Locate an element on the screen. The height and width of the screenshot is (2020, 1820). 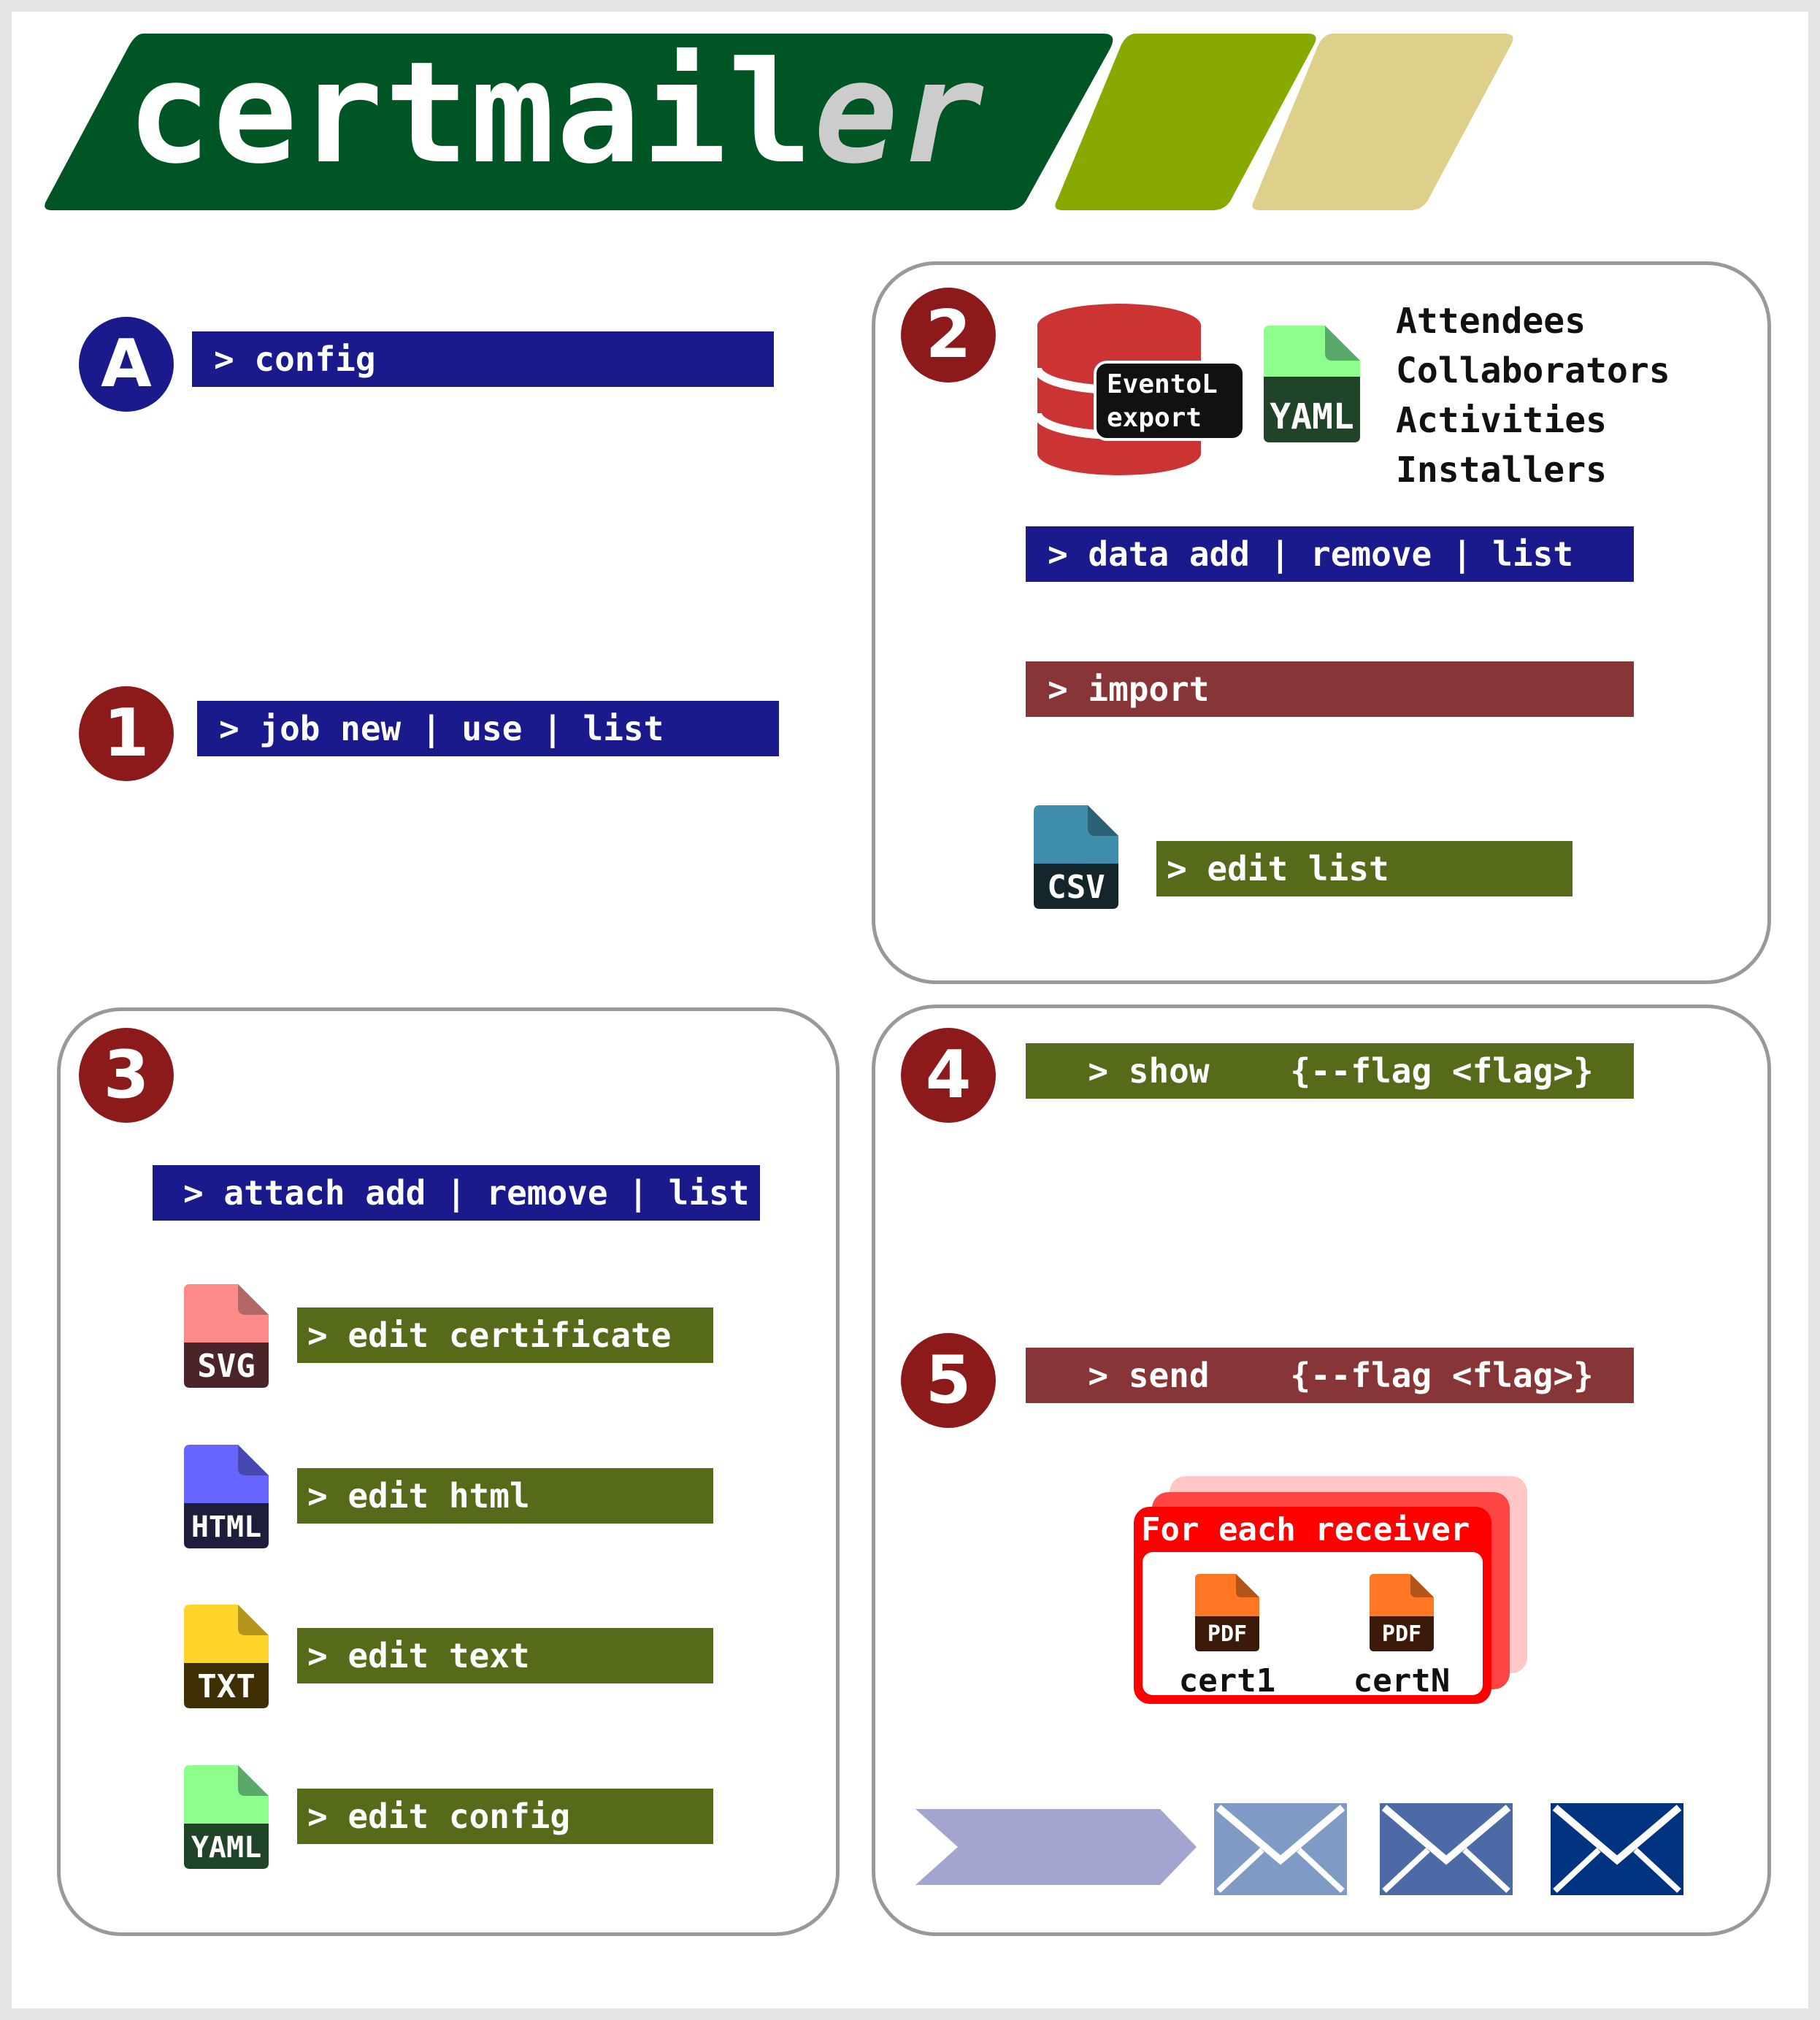
yaml-config-file-icon: YAML is located at coordinates (226, 1817).